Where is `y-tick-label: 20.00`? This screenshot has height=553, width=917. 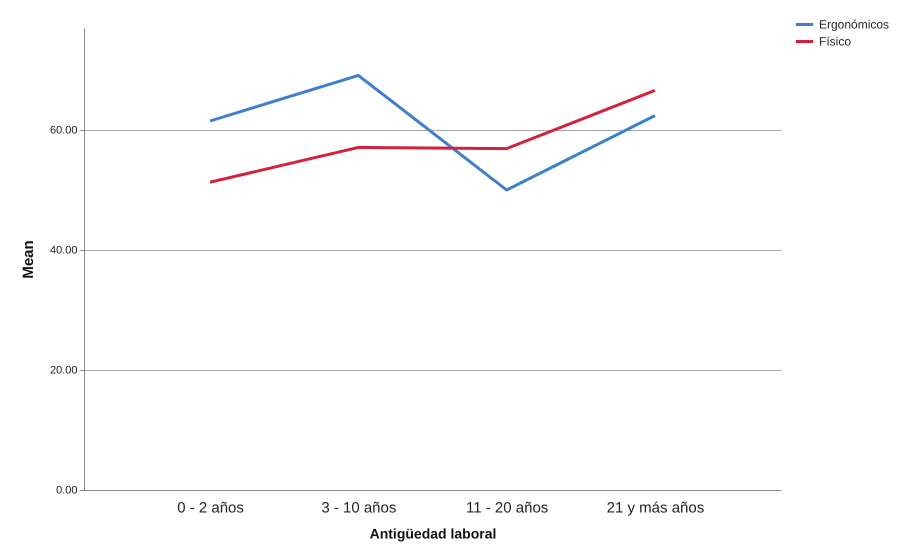
y-tick-label: 20.00 is located at coordinates (64, 370).